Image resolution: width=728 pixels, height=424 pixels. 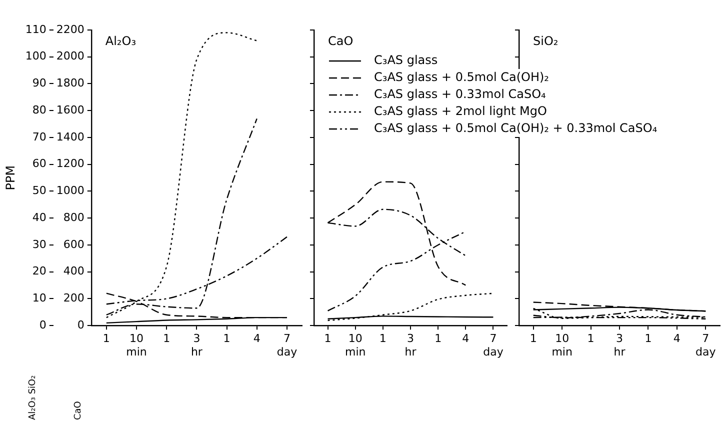 I want to click on legend-label: C₃AS glass + 0.33mol CaSO₄, so click(x=460, y=94).